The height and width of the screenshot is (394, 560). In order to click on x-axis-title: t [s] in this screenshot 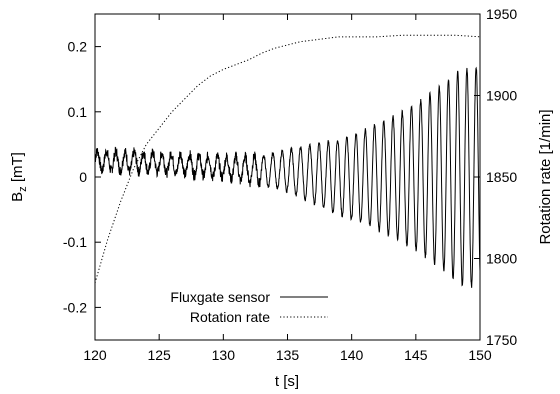, I will do `click(287, 381)`.